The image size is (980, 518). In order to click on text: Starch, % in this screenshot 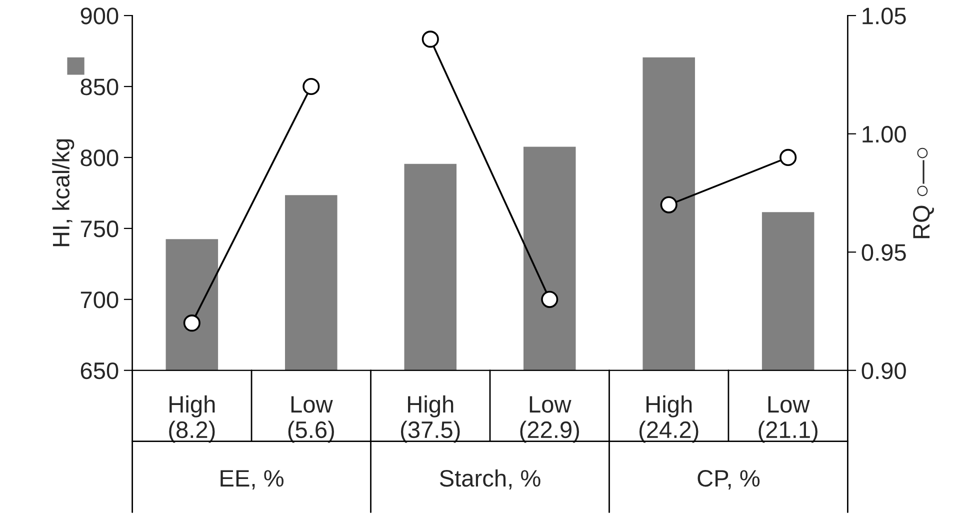, I will do `click(490, 479)`.